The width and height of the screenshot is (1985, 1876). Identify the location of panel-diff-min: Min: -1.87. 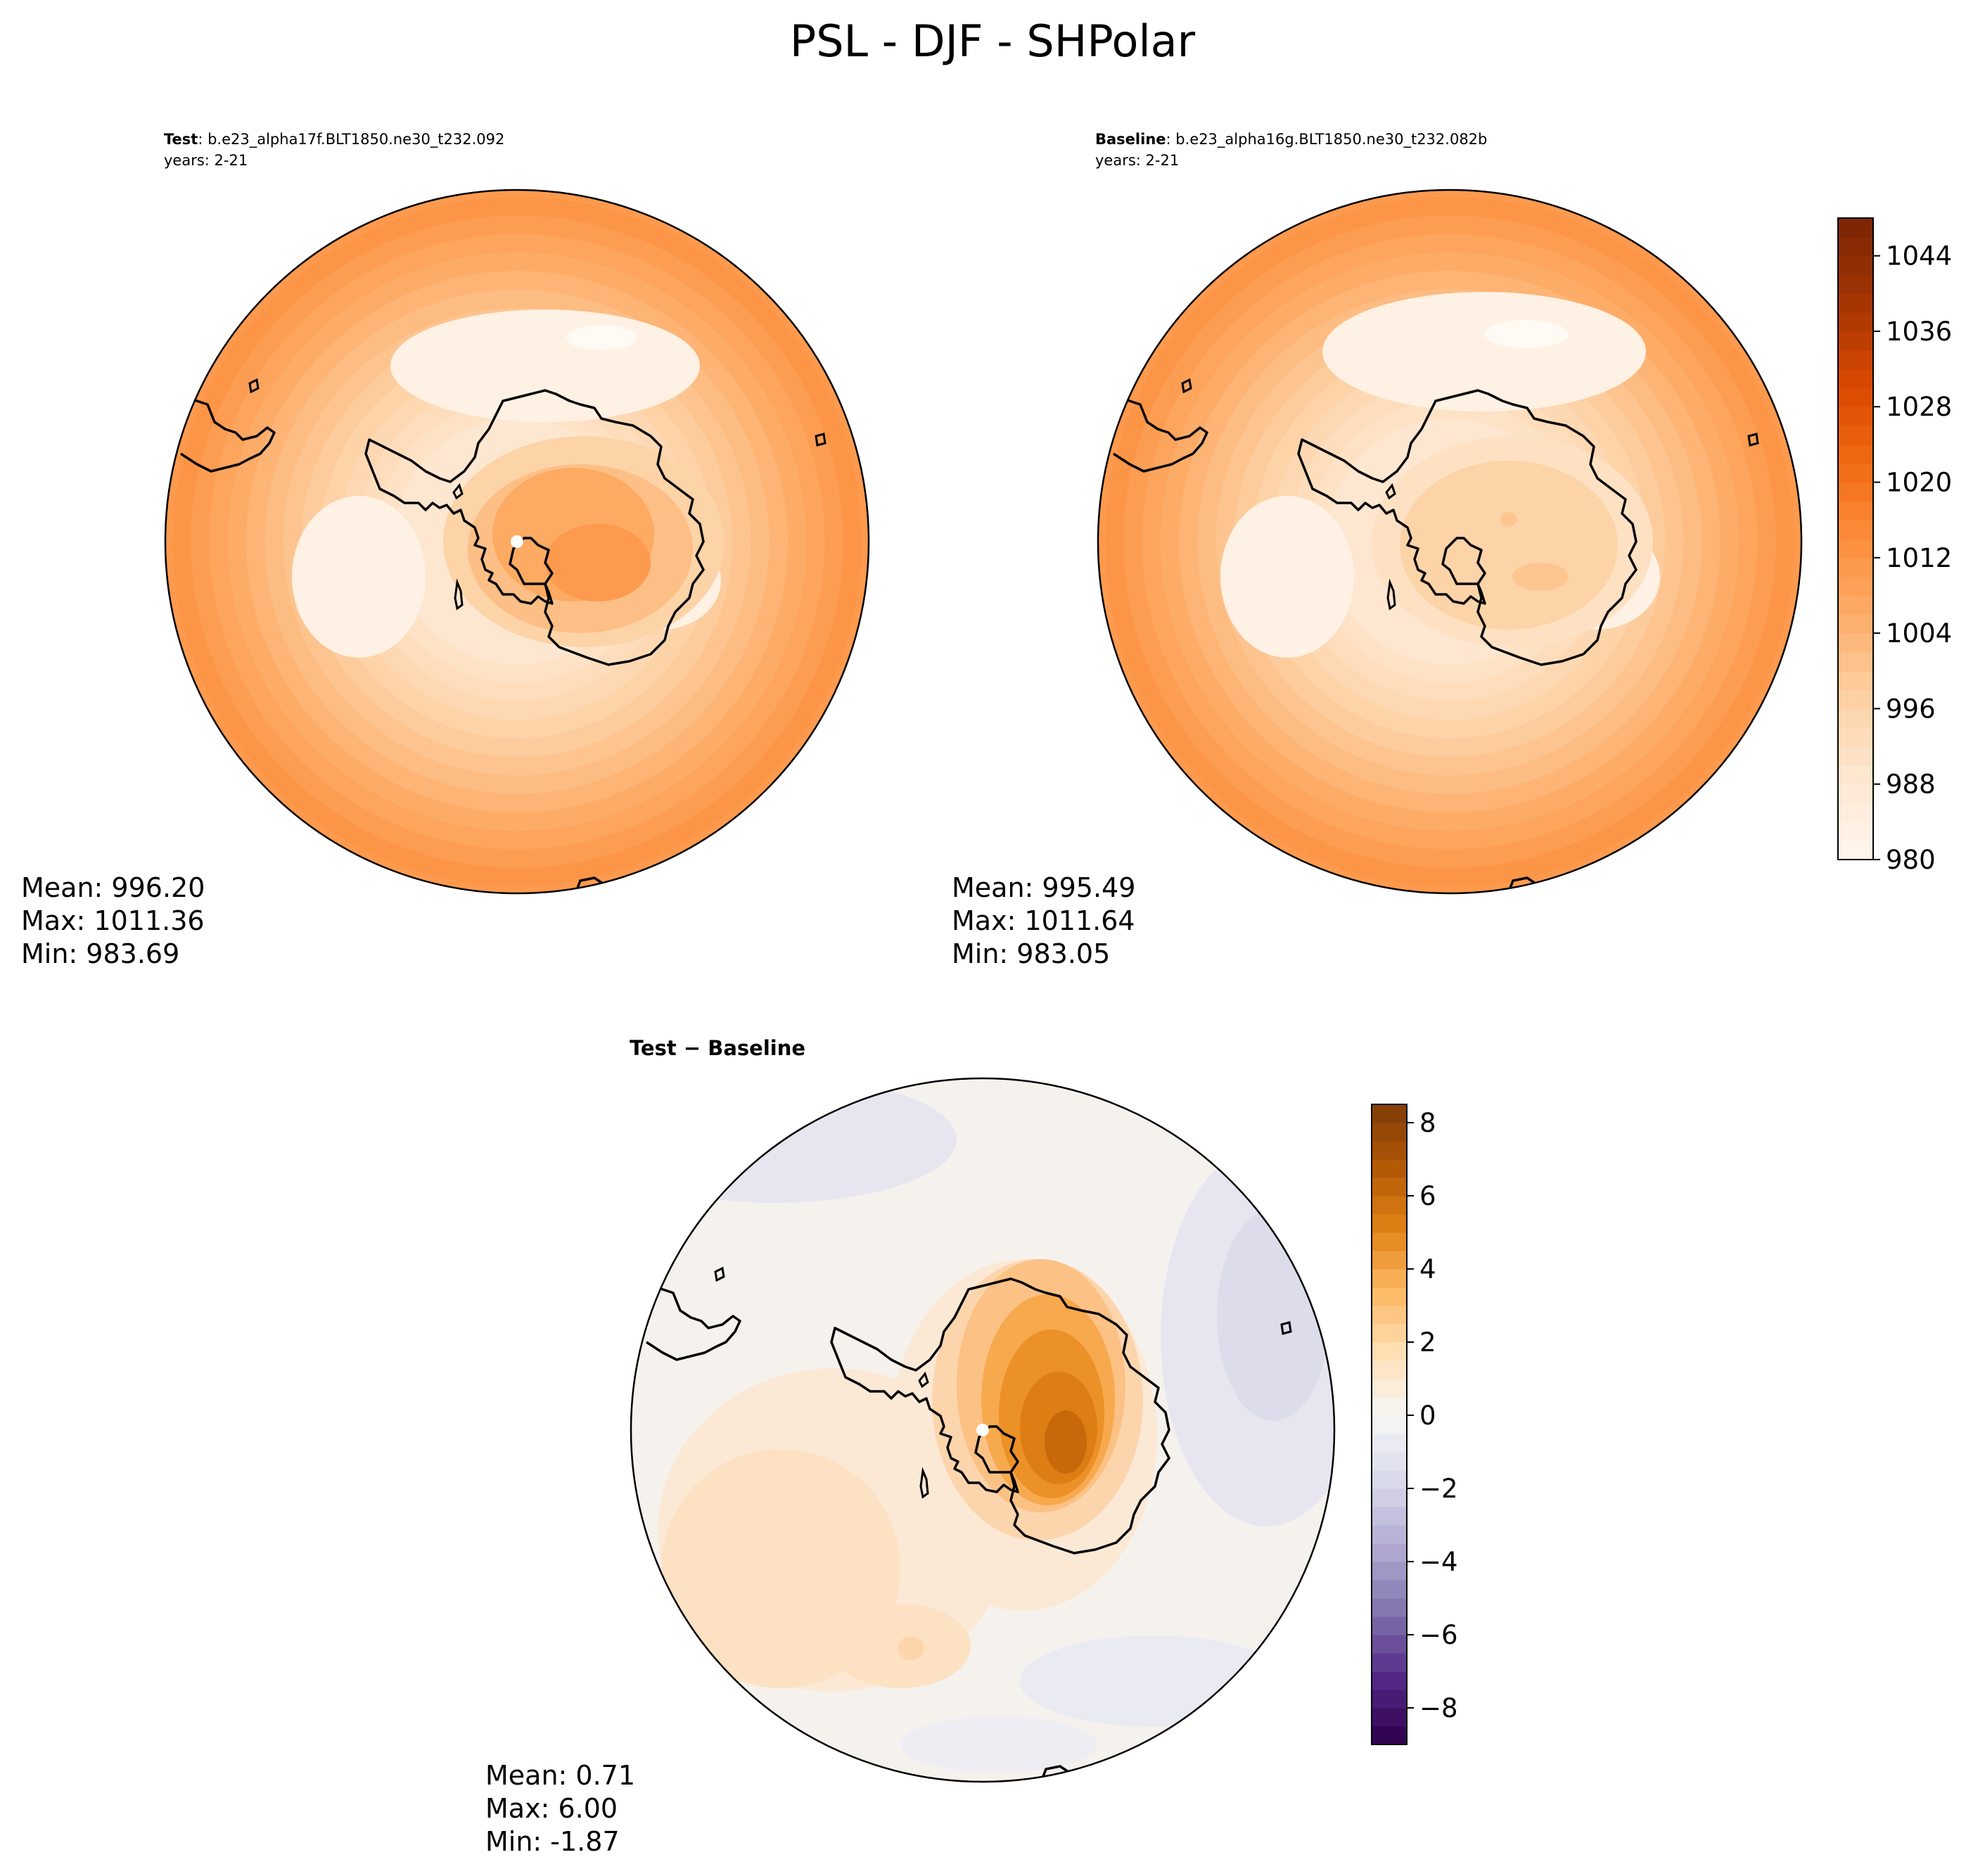
(552, 1842).